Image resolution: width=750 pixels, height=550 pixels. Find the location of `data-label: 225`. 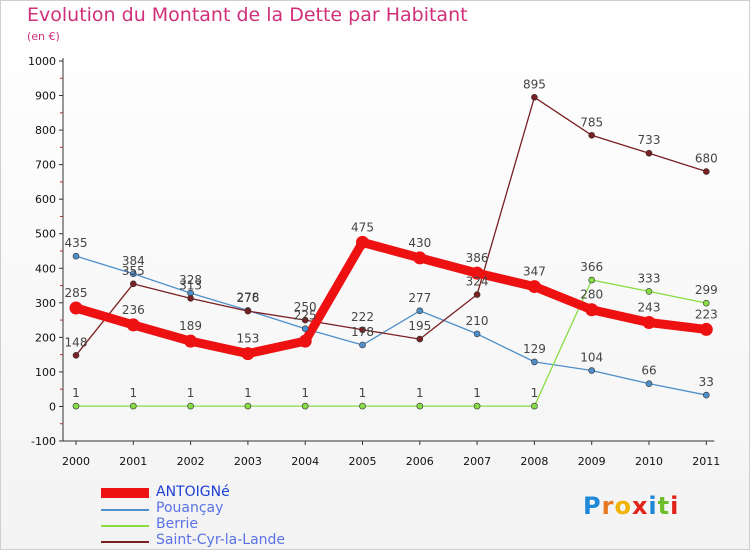

data-label: 225 is located at coordinates (305, 316).